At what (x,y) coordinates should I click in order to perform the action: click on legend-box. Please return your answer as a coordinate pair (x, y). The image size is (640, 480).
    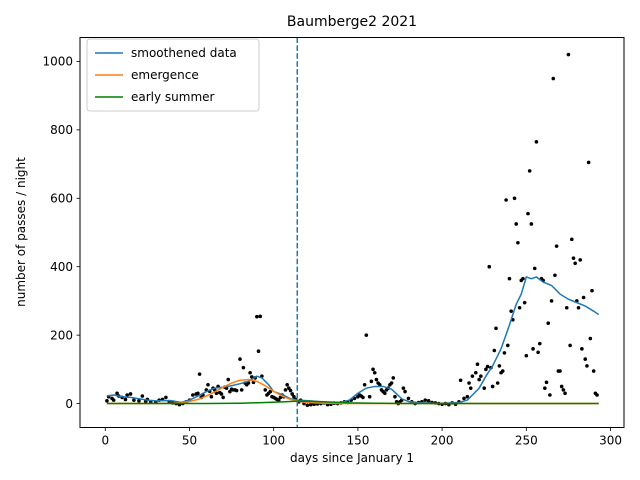
    Looking at the image, I should click on (173, 75).